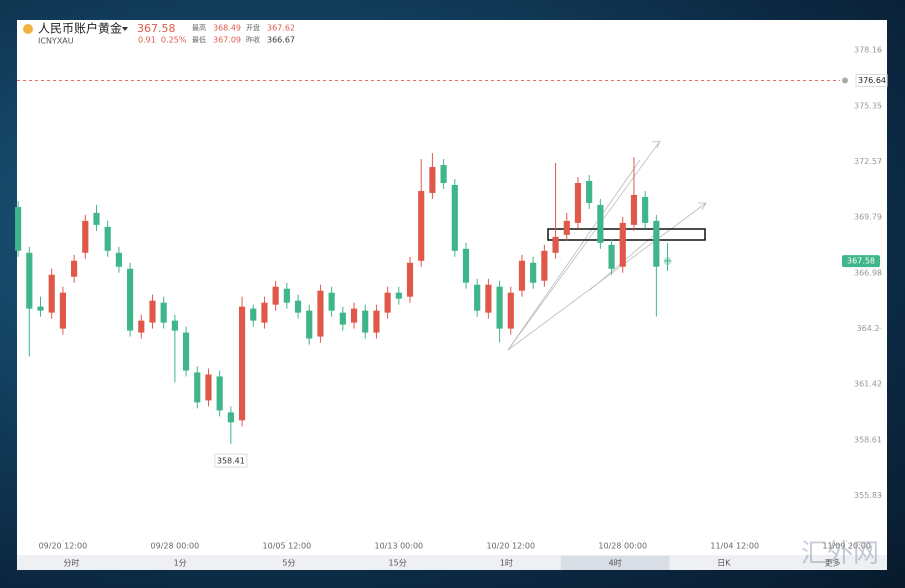 Image resolution: width=905 pixels, height=588 pixels. What do you see at coordinates (147, 40) in the screenshot?
I see `change: 0.91` at bounding box center [147, 40].